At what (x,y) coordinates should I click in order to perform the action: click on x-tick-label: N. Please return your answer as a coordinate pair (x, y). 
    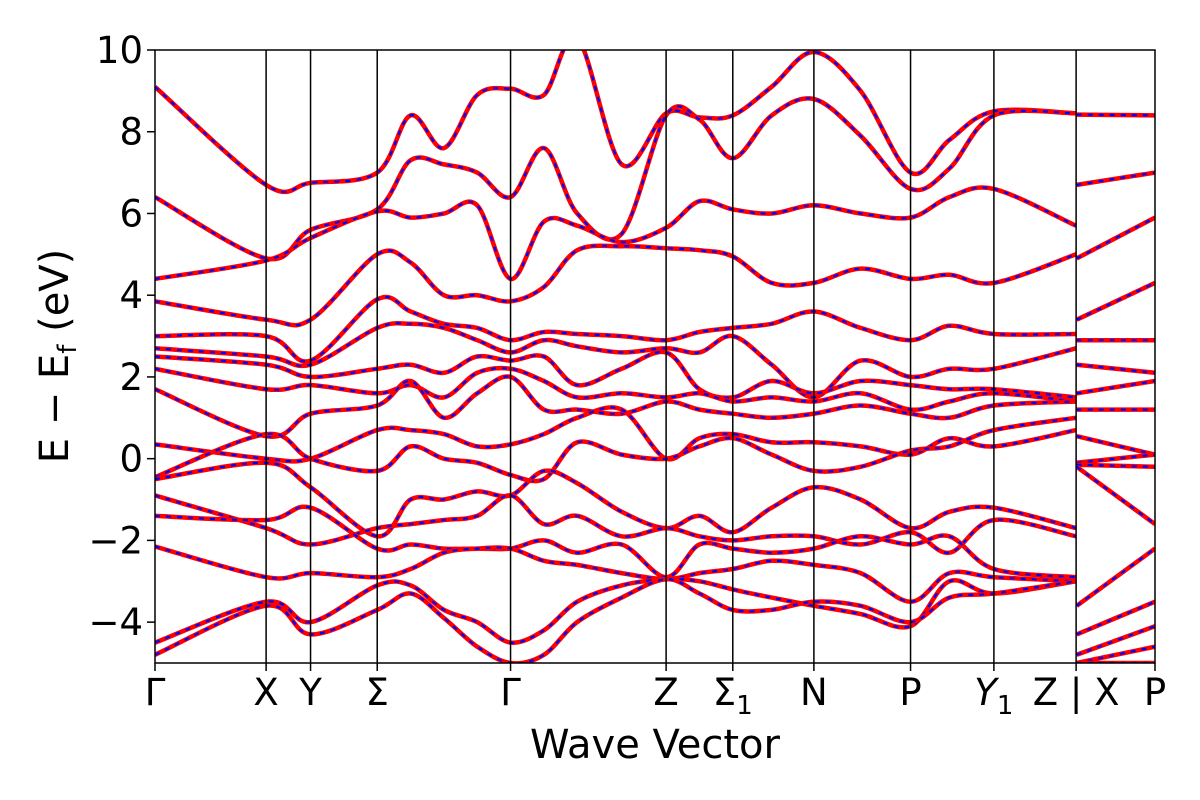
    Looking at the image, I should click on (814, 692).